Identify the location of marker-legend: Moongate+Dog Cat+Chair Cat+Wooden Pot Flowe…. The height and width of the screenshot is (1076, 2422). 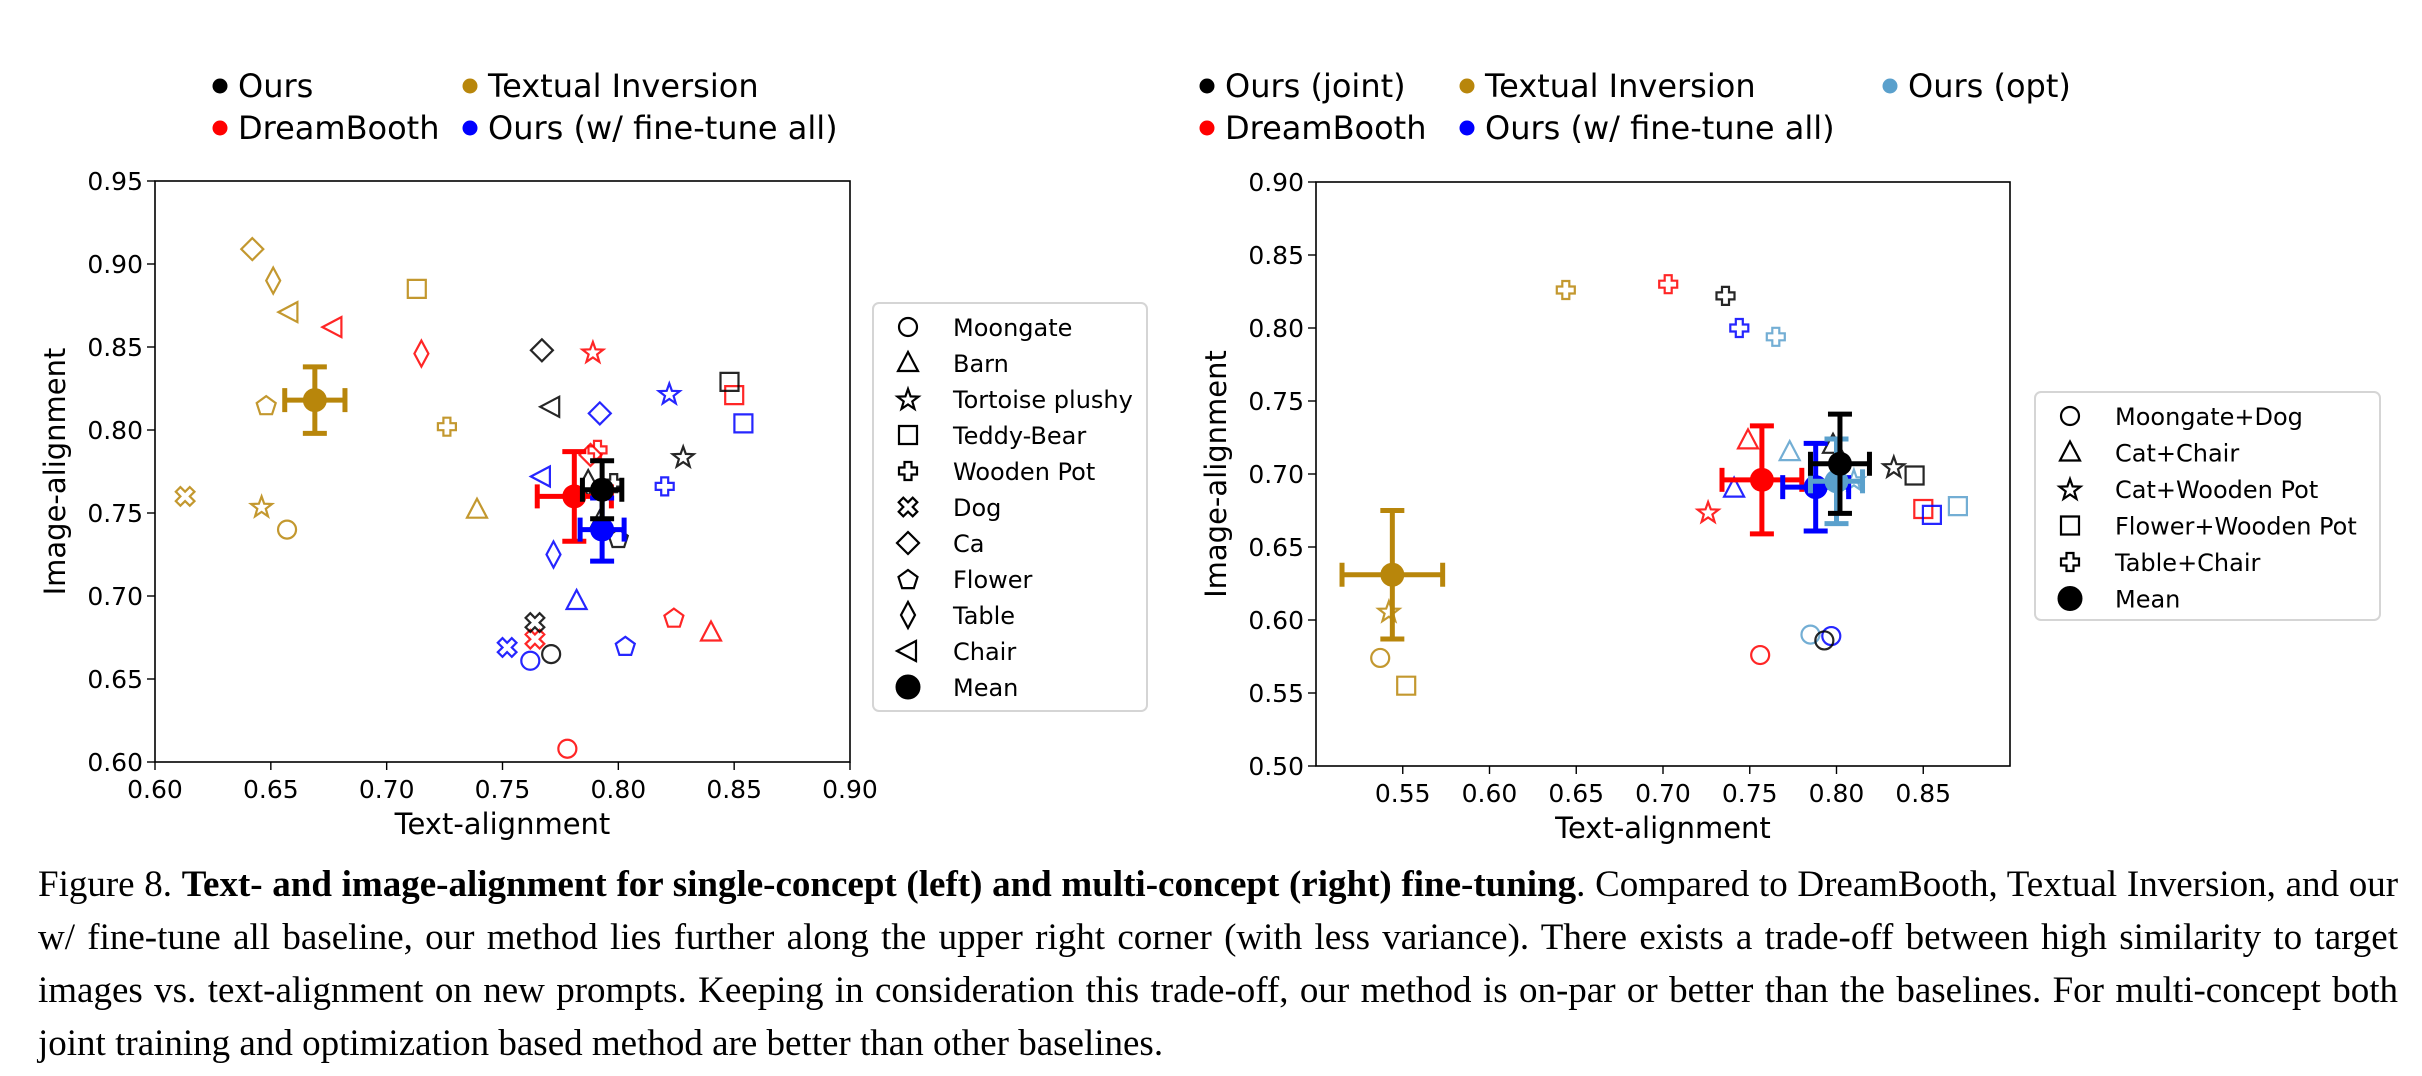
(2207, 506).